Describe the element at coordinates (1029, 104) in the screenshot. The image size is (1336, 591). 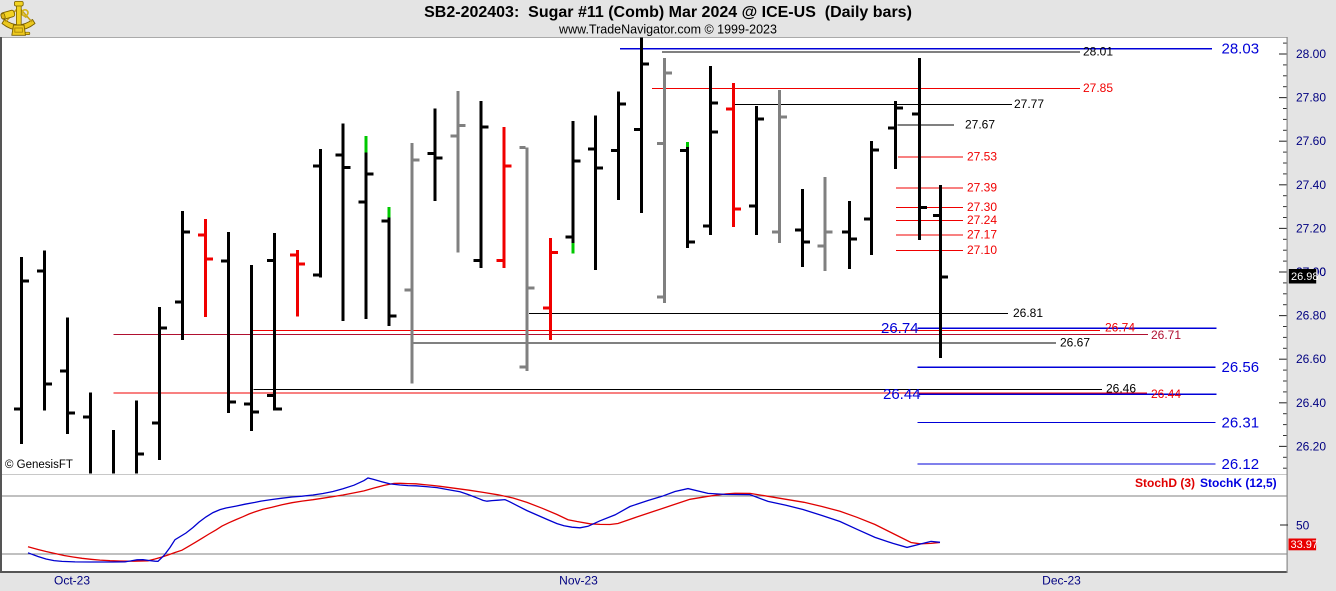
I see `svg-text: 27.77` at that location.